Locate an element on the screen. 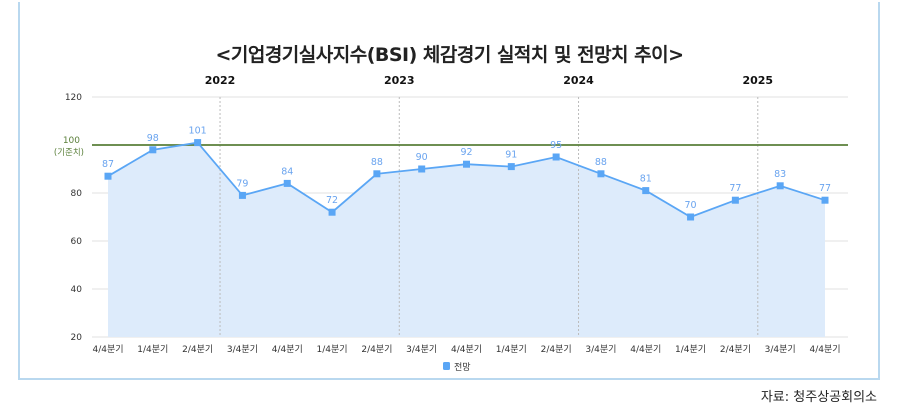 Image resolution: width=899 pixels, height=409 pixels. data-label: 79 is located at coordinates (242, 183).